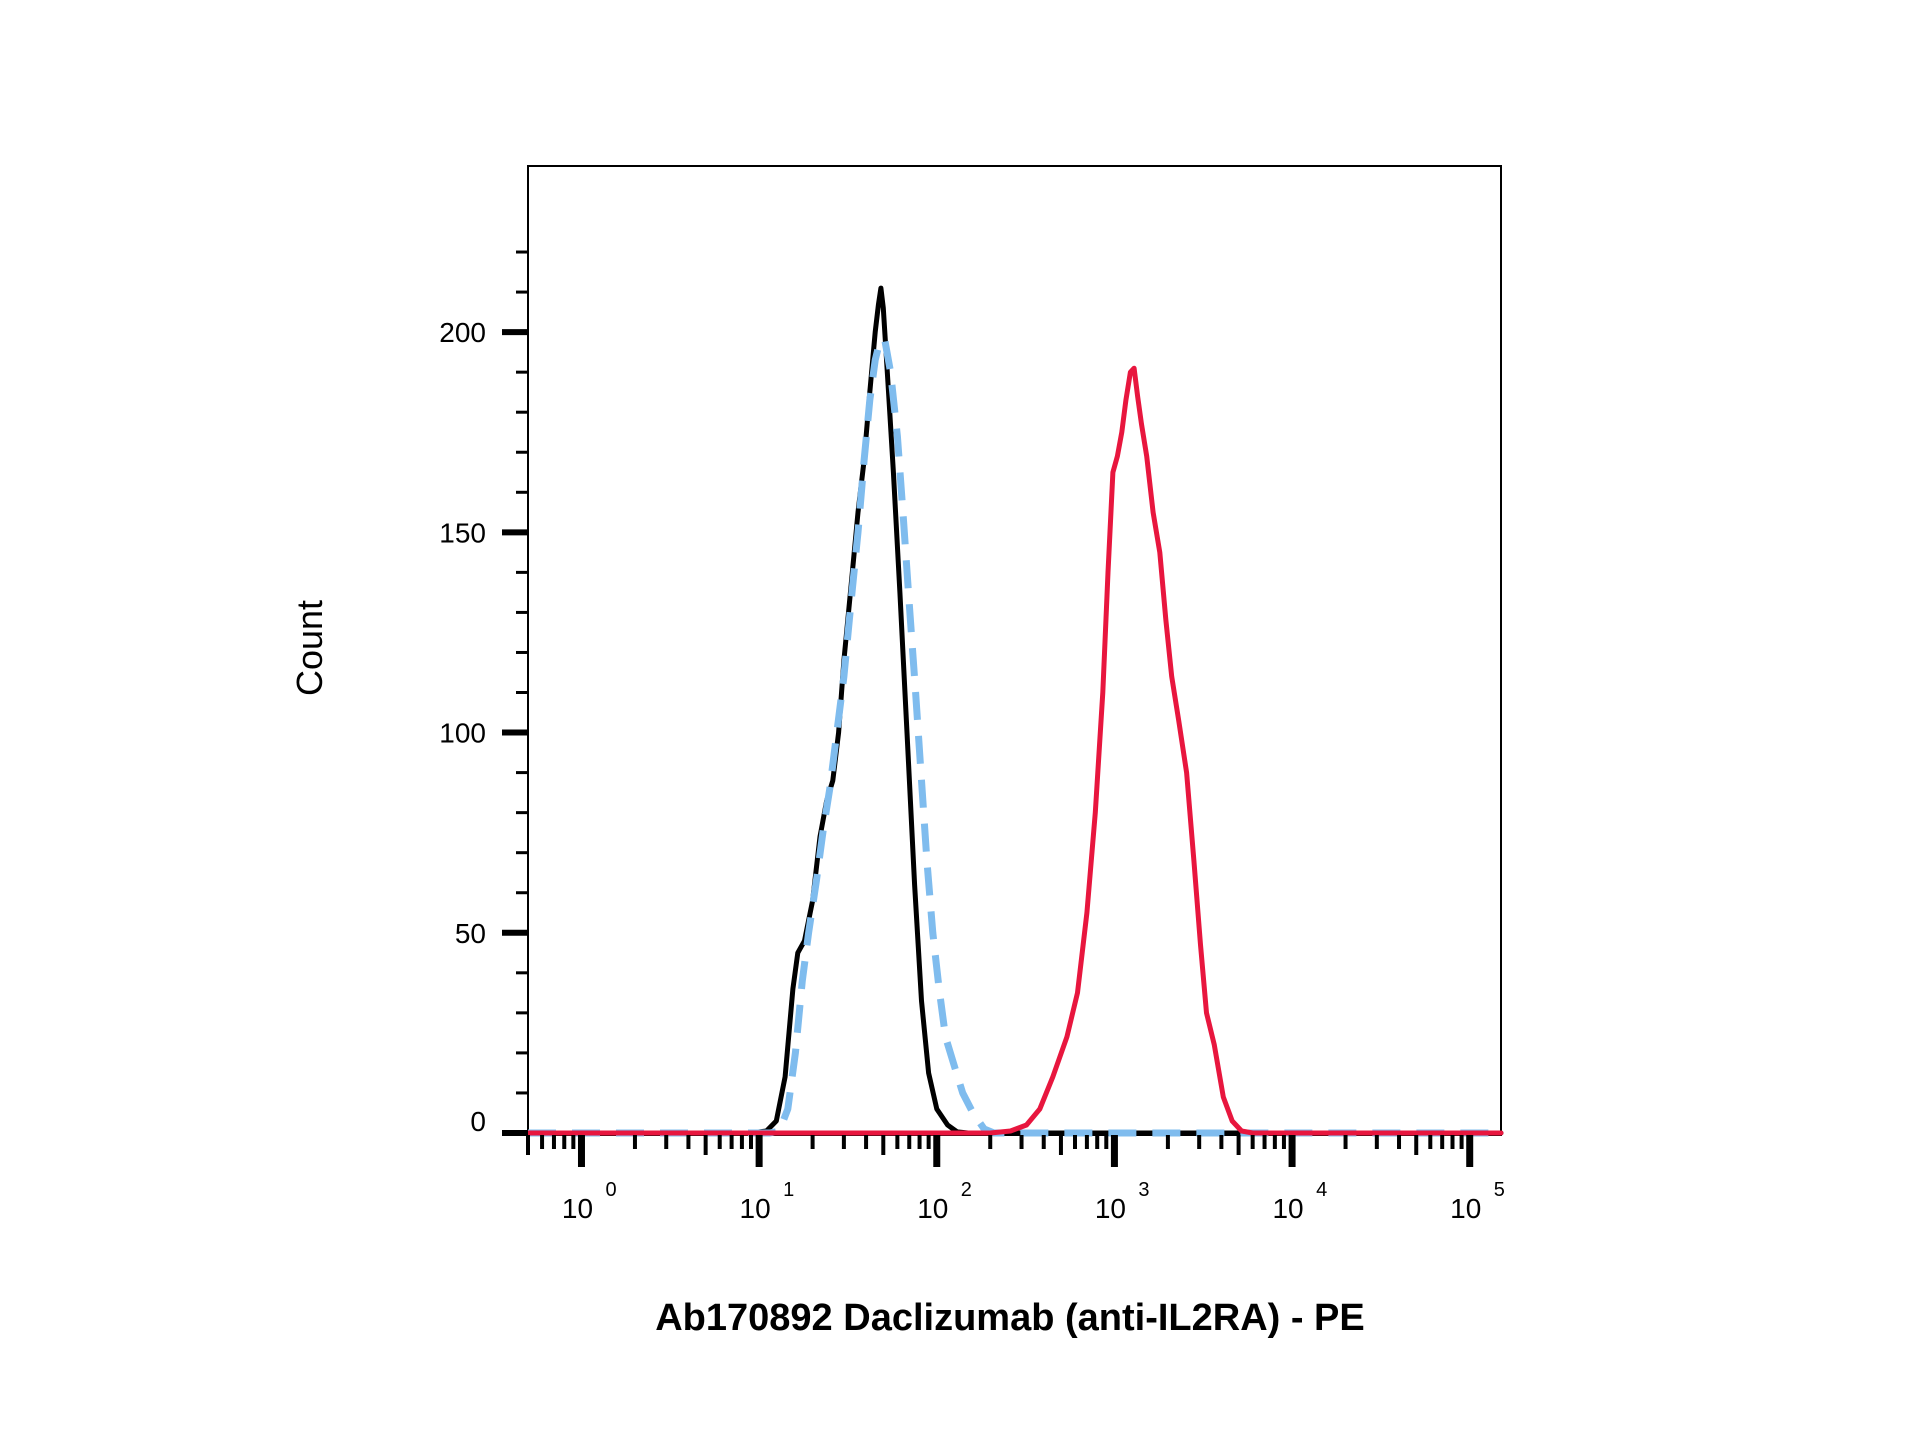  Describe the element at coordinates (966, 1190) in the screenshot. I see `x-tick-exponent: 2` at that location.